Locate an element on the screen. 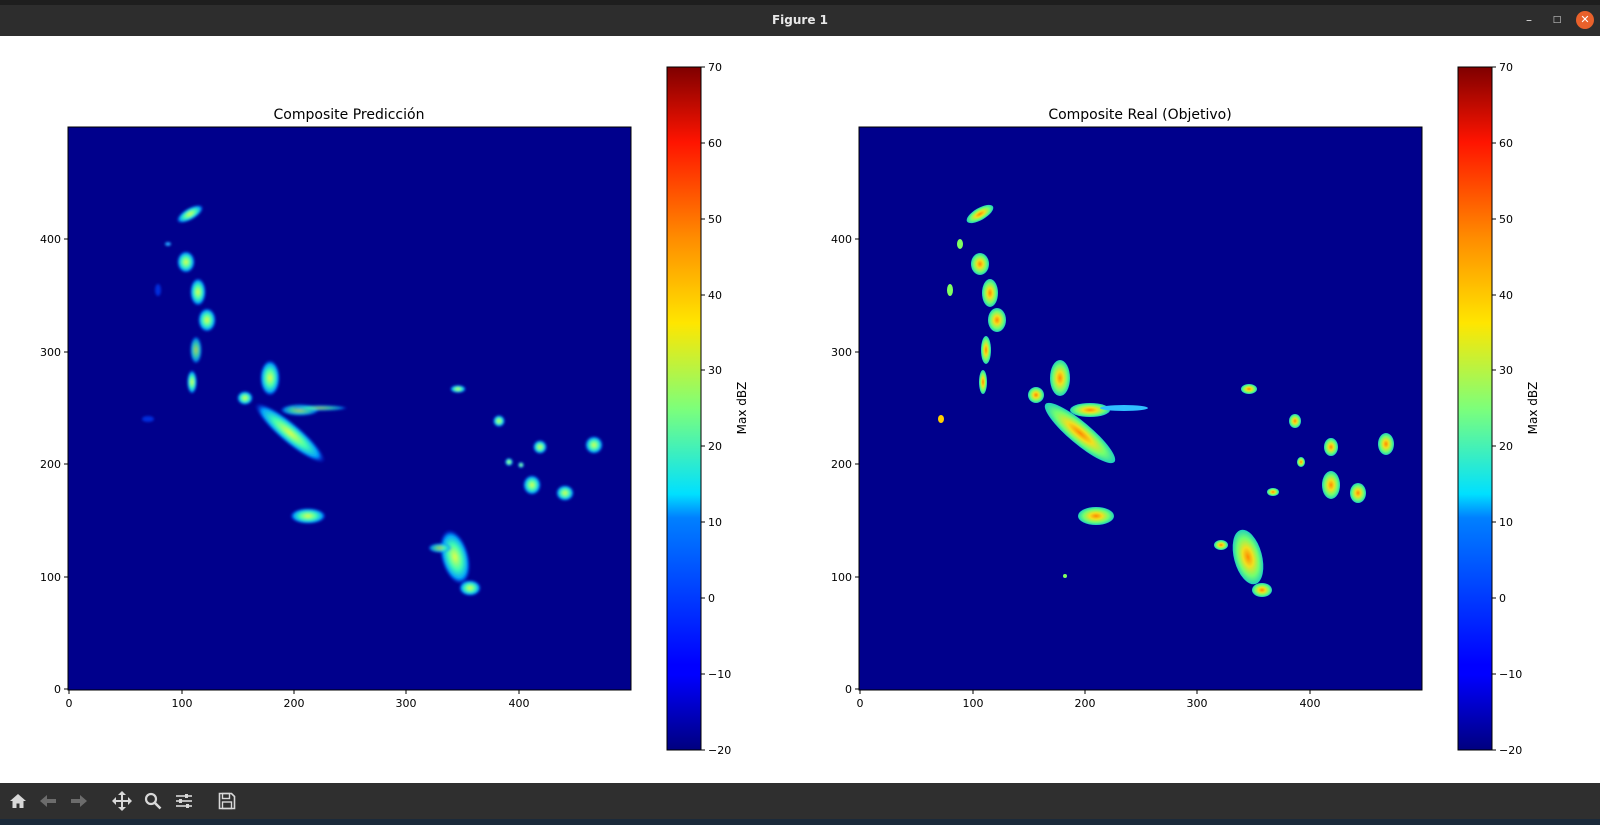 The width and height of the screenshot is (1600, 825). x-axis-real: 0 100 200 300 400 is located at coordinates (1089, 700).